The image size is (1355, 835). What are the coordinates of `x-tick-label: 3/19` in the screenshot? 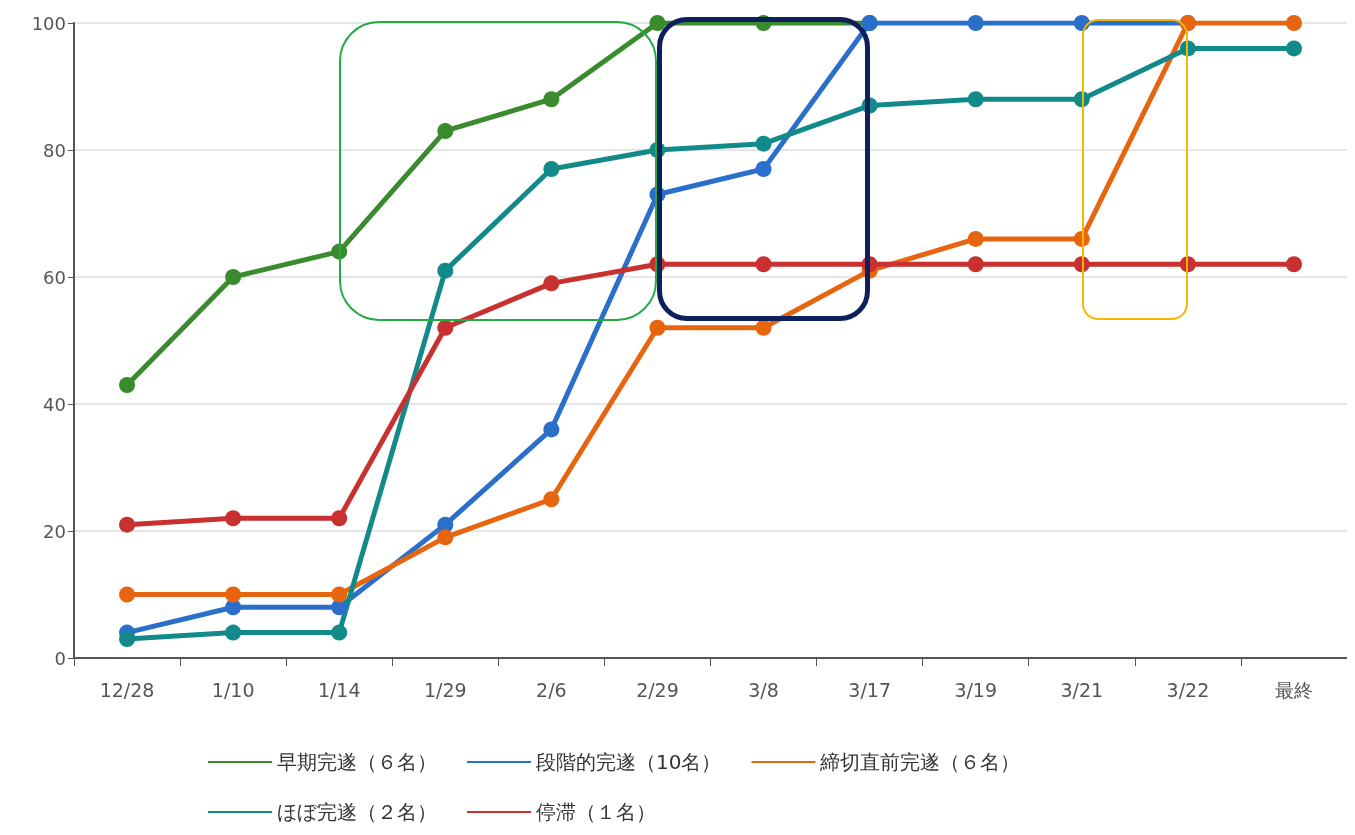 It's located at (976, 689).